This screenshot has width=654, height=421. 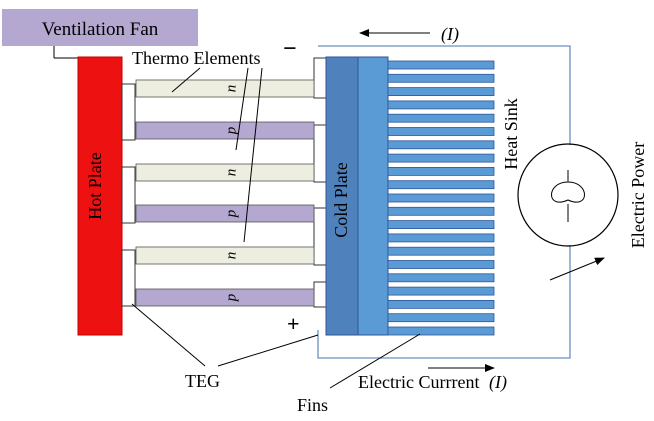 I want to click on minus-sign: −, so click(x=290, y=49).